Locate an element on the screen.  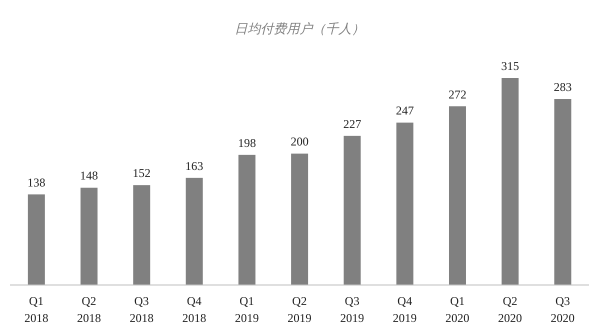
data-label: 283 is located at coordinates (563, 87).